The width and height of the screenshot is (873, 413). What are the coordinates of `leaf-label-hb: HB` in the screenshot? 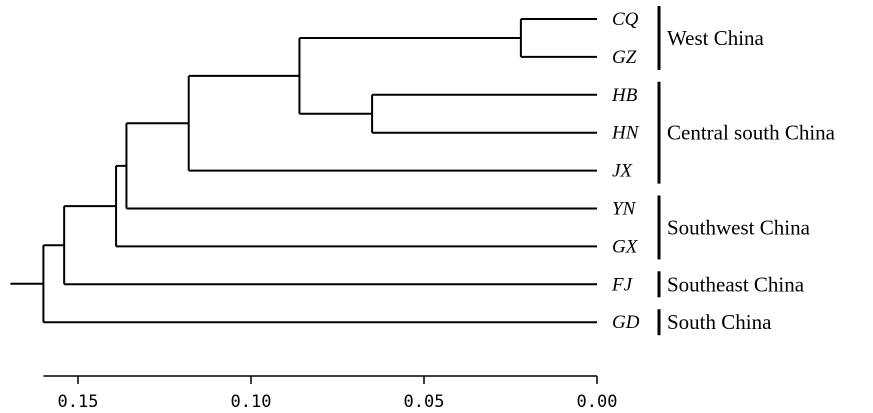 It's located at (624, 95).